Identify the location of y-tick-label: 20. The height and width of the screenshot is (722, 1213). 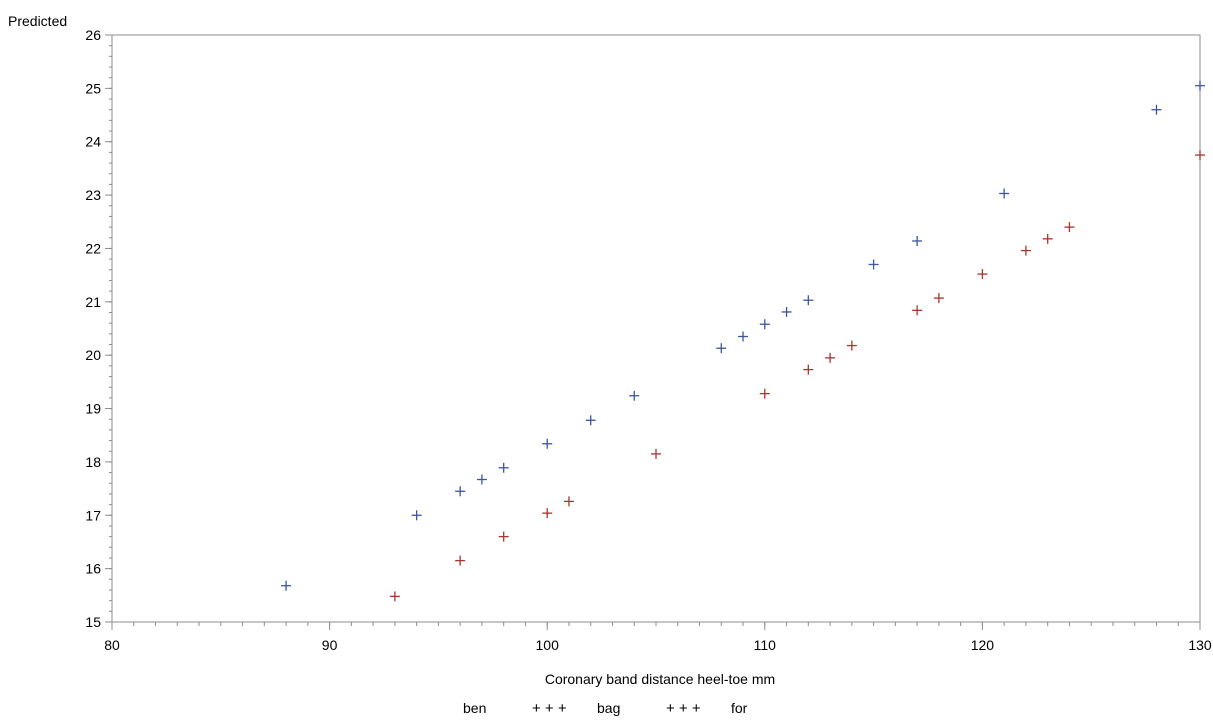
(93, 355).